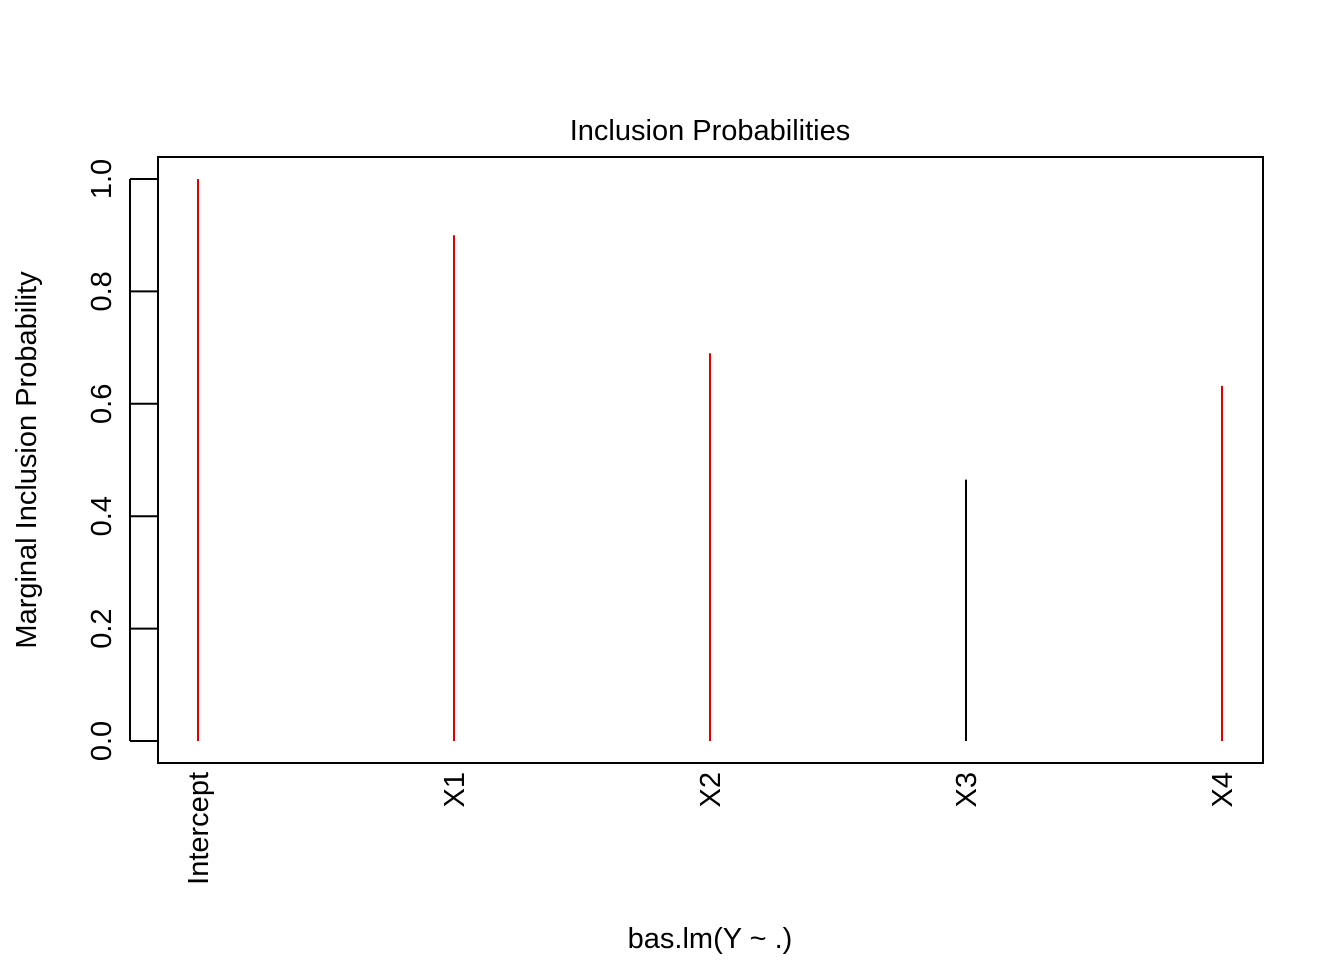  I want to click on x-axis-label: bas.lm(Y ~ .), so click(710, 939).